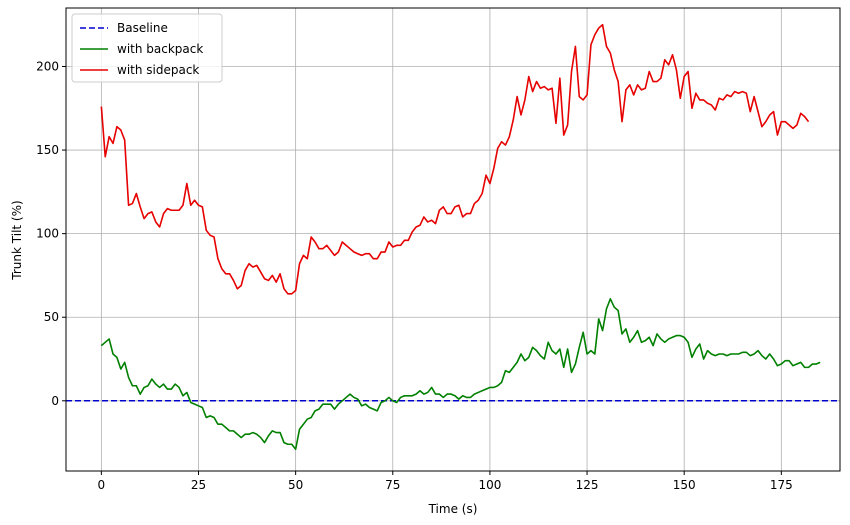 The image size is (850, 525). What do you see at coordinates (453, 509) in the screenshot?
I see `x-axis-label: Time (s)` at bounding box center [453, 509].